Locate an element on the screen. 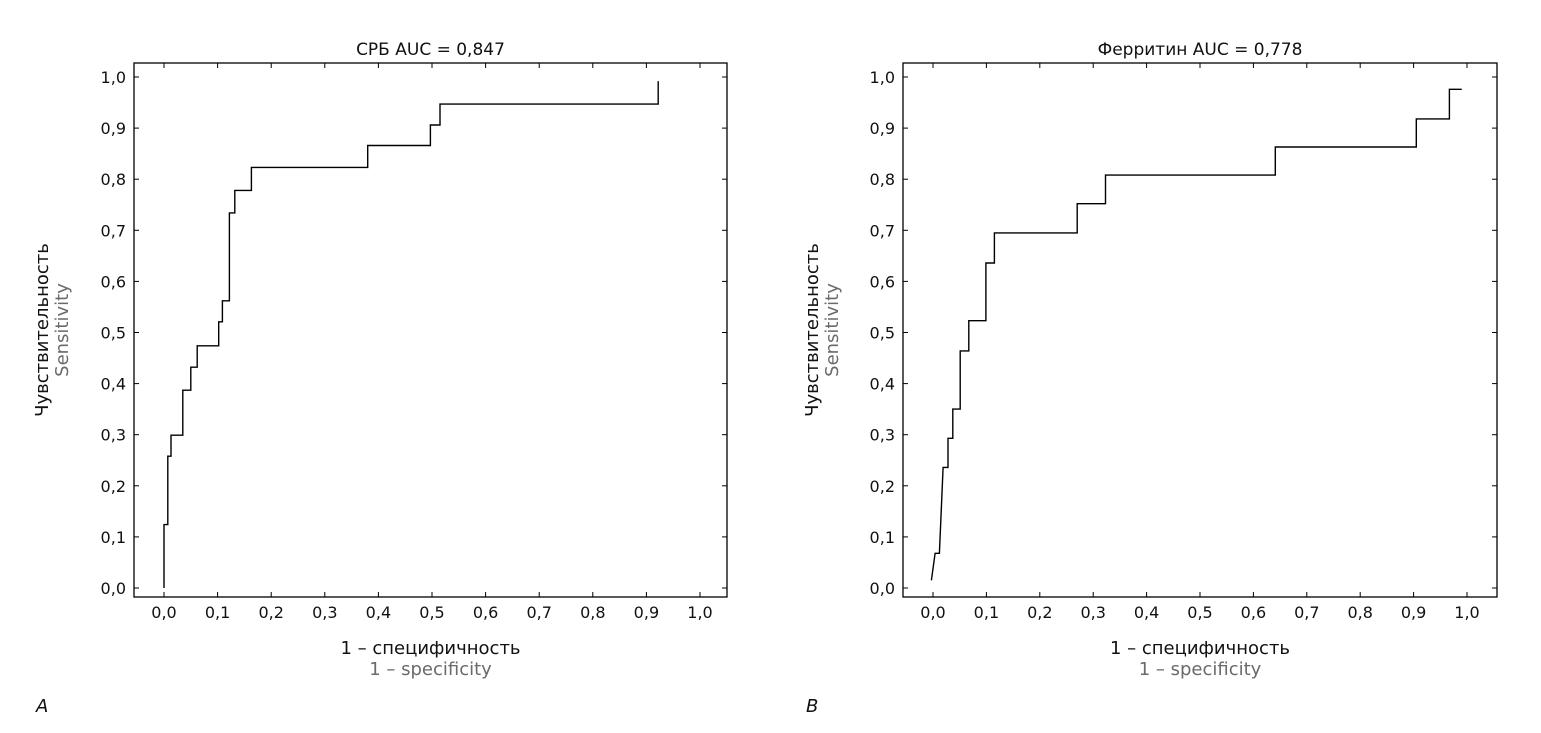  panel-letter: B is located at coordinates (812, 706).